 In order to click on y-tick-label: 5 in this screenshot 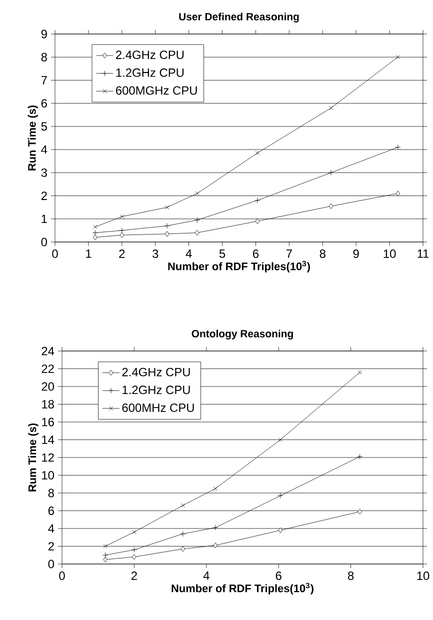, I will do `click(44, 126)`.